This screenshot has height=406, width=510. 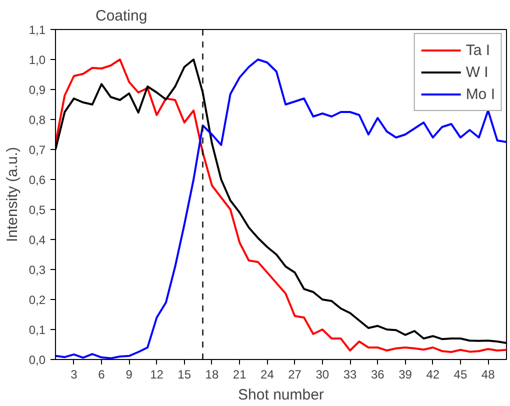 I want to click on x-tick-label: 36, so click(x=377, y=375).